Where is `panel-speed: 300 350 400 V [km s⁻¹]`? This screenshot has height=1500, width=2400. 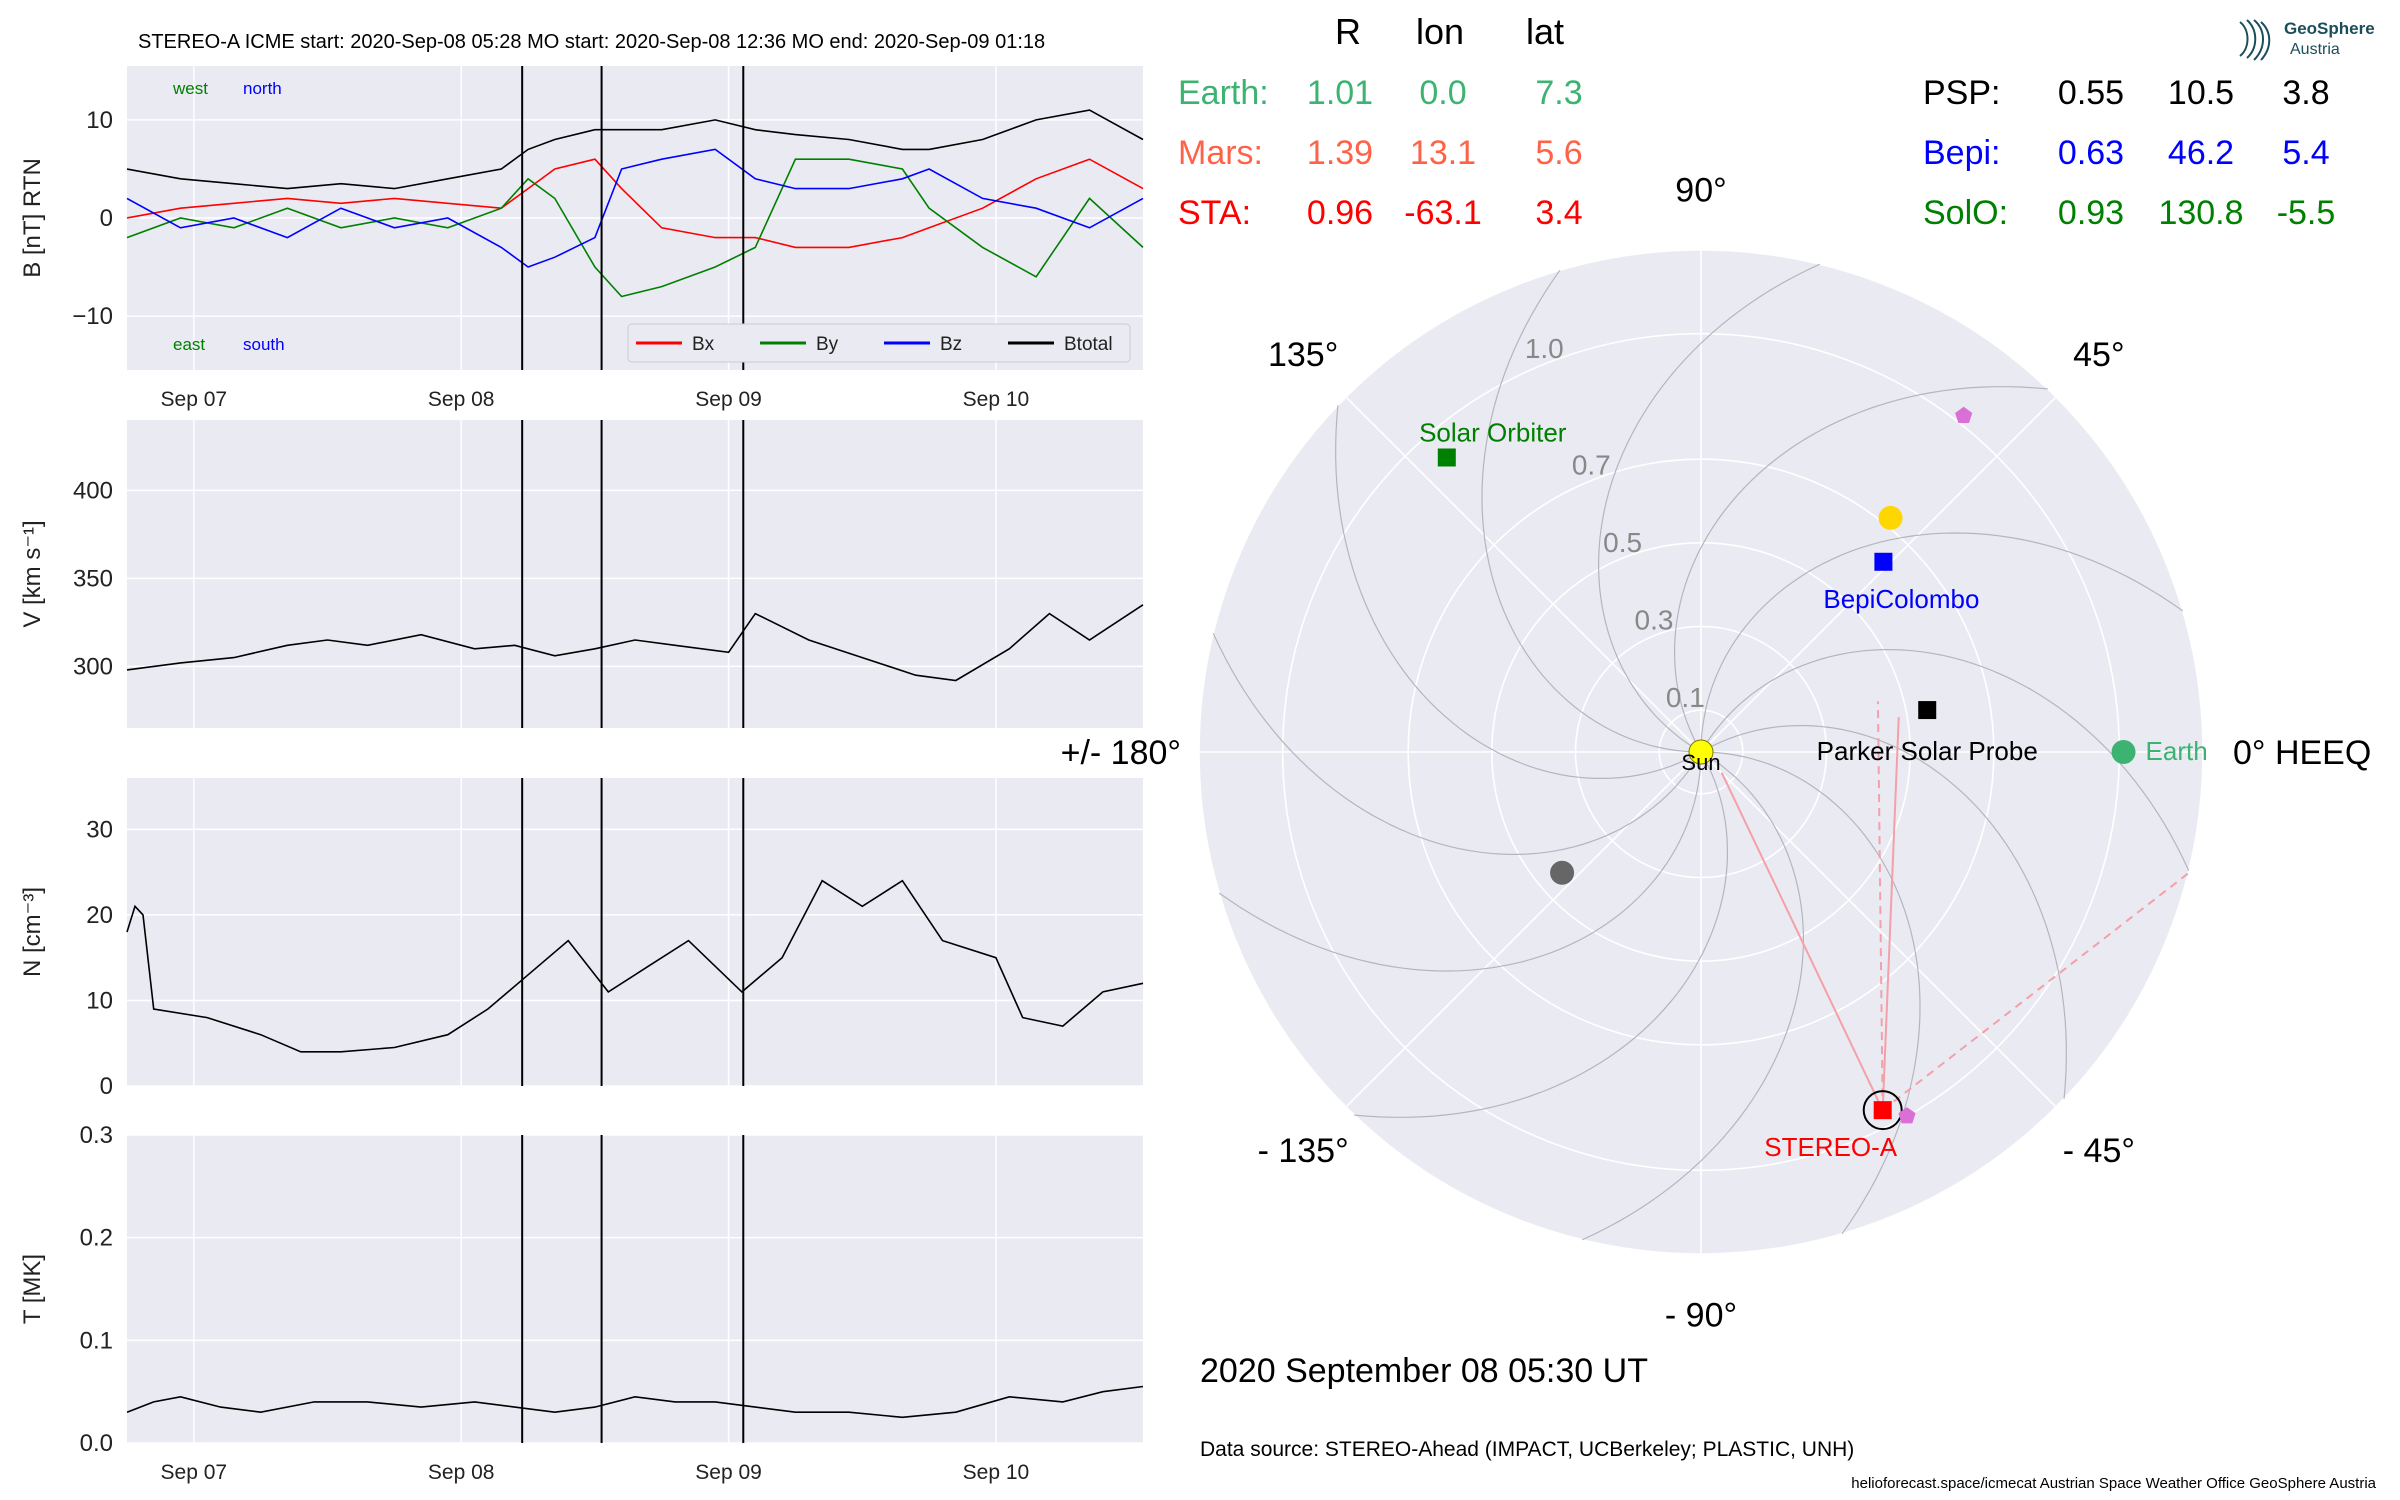 panel-speed: 300 350 400 V [km s⁻¹] is located at coordinates (581, 574).